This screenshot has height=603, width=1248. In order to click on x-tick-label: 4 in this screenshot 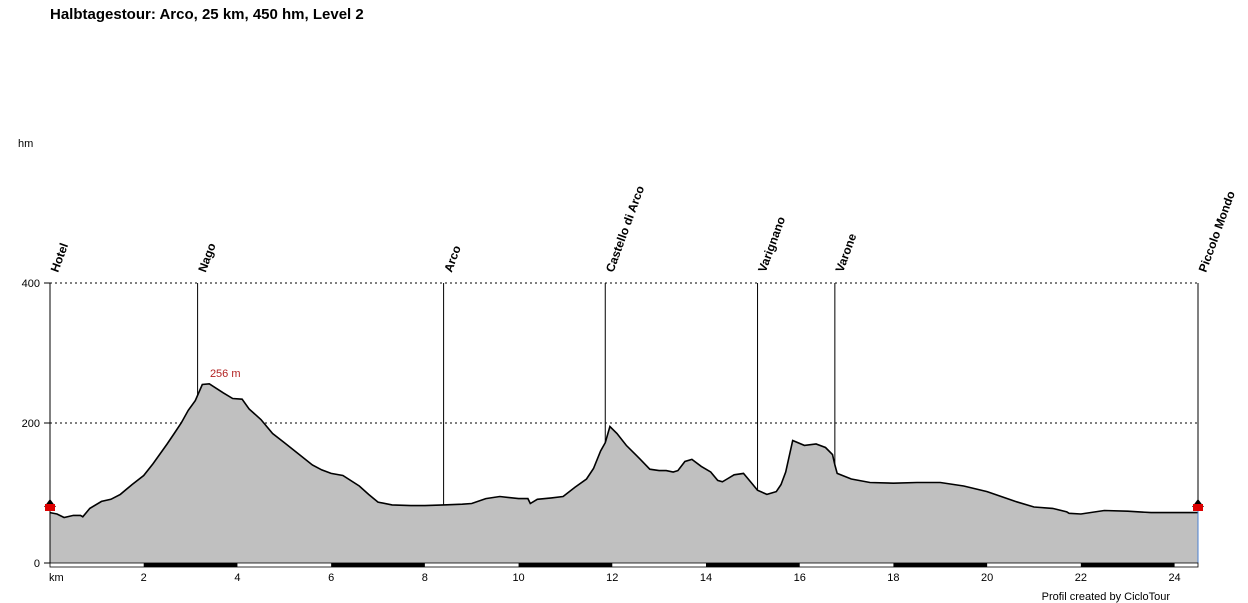, I will do `click(237, 578)`.